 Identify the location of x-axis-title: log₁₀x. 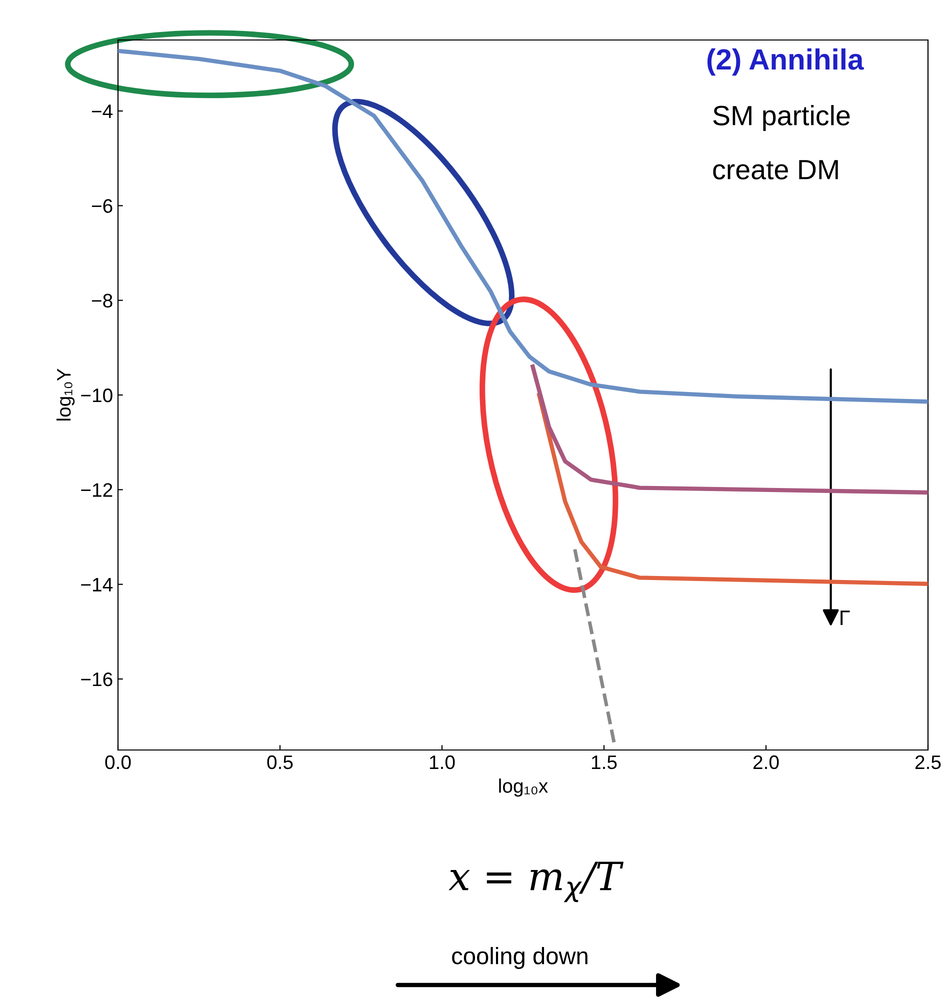
(523, 787).